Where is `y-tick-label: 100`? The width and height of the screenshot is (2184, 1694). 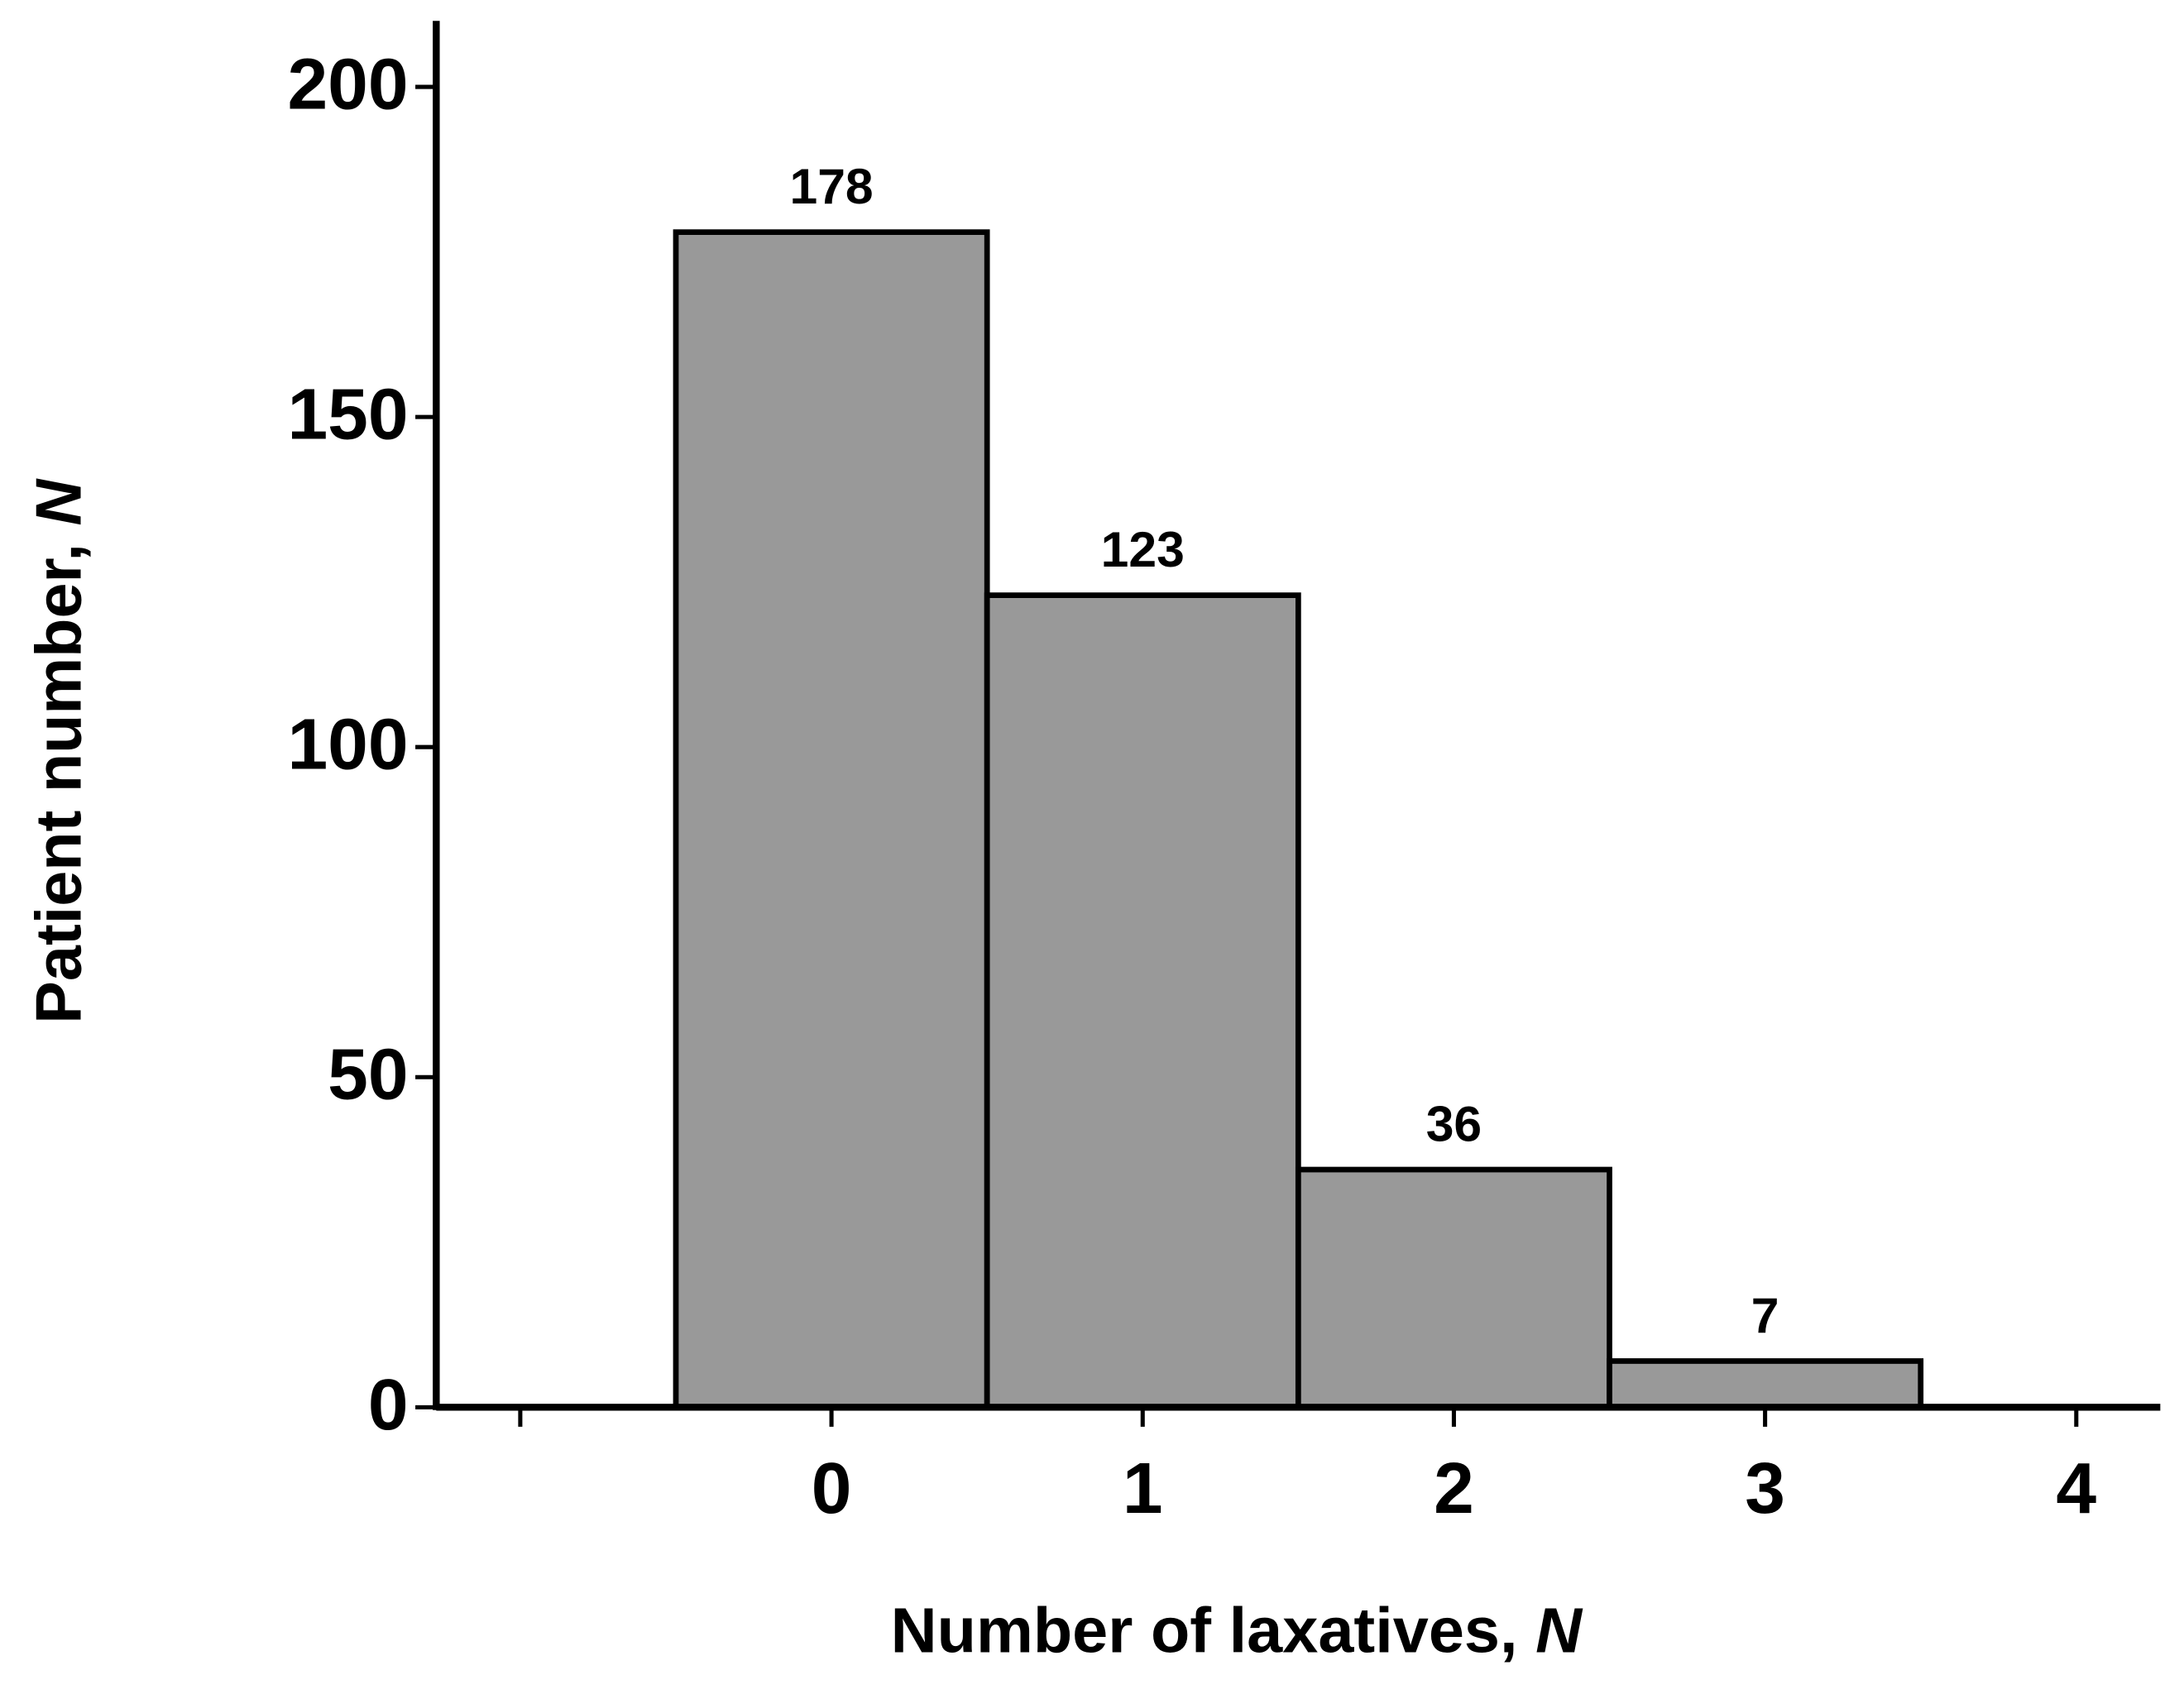 y-tick-label: 100 is located at coordinates (347, 744).